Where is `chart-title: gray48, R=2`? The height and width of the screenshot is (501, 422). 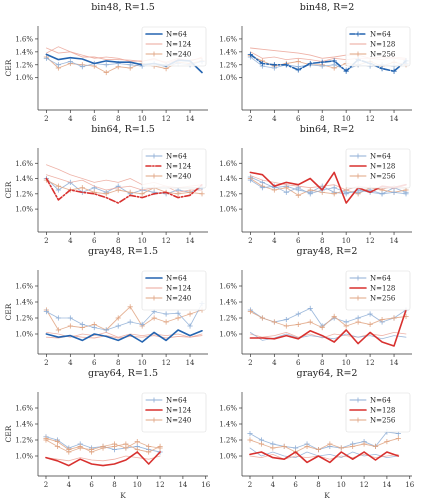 chart-title: gray48, R=2 is located at coordinates (327, 251).